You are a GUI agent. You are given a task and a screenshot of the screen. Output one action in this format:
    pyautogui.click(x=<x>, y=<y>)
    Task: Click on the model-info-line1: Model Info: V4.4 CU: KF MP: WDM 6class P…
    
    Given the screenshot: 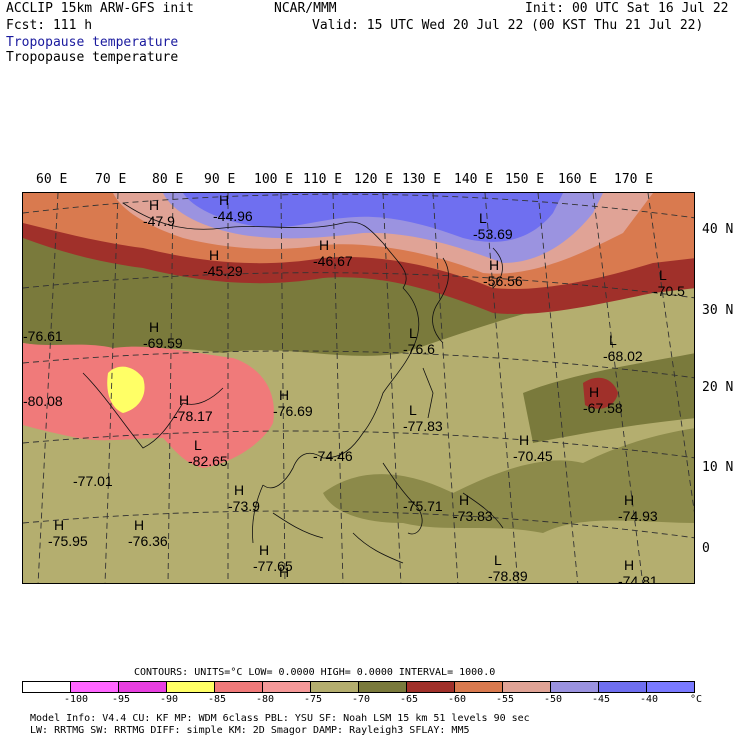 What is the action you would take?
    pyautogui.click(x=280, y=718)
    